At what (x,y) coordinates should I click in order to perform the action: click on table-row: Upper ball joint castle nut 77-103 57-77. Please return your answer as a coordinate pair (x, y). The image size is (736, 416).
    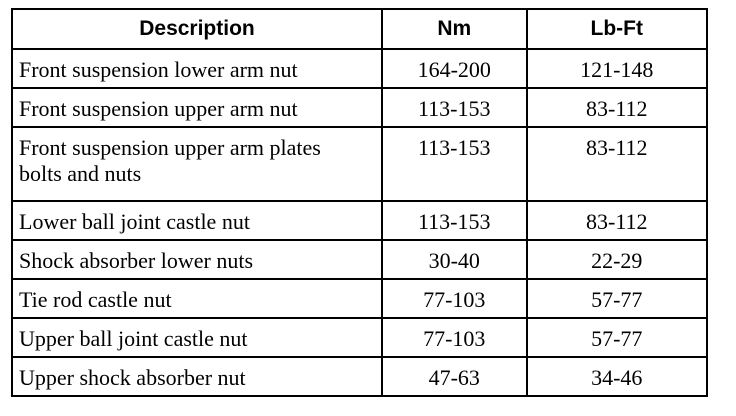
    Looking at the image, I should click on (360, 337).